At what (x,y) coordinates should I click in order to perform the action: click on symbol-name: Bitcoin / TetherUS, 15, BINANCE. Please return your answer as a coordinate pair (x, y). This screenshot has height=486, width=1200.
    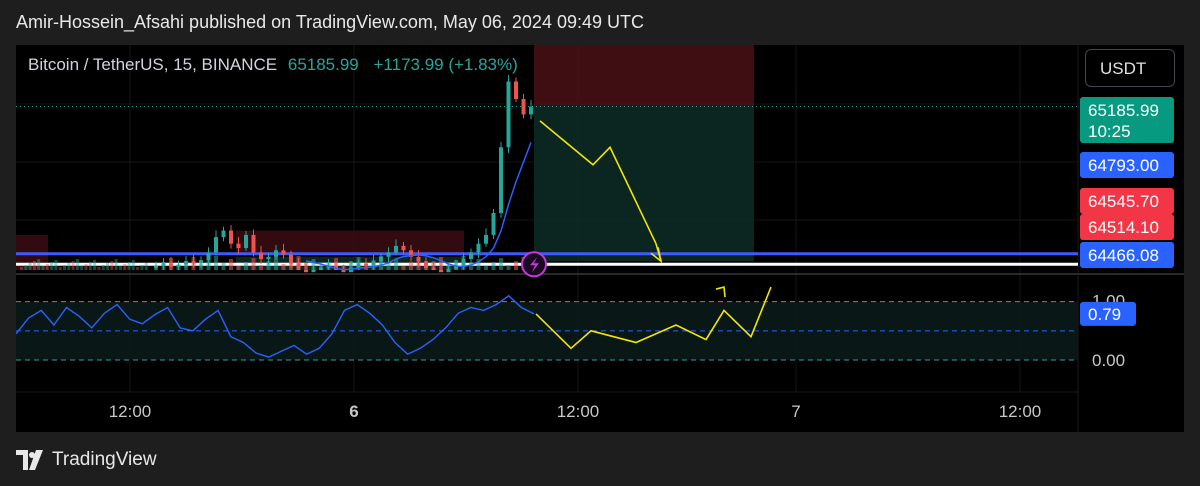
    Looking at the image, I should click on (153, 64).